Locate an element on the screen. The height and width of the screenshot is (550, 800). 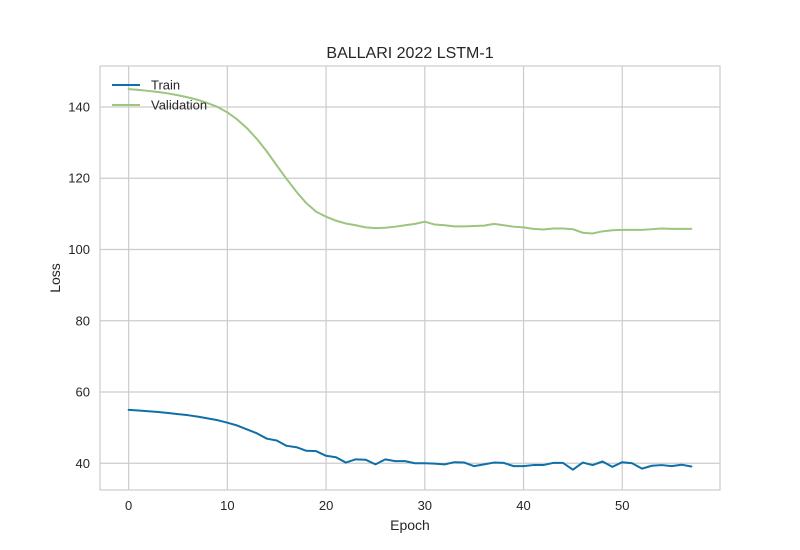
y-tick-label: 100 is located at coordinates (79, 249).